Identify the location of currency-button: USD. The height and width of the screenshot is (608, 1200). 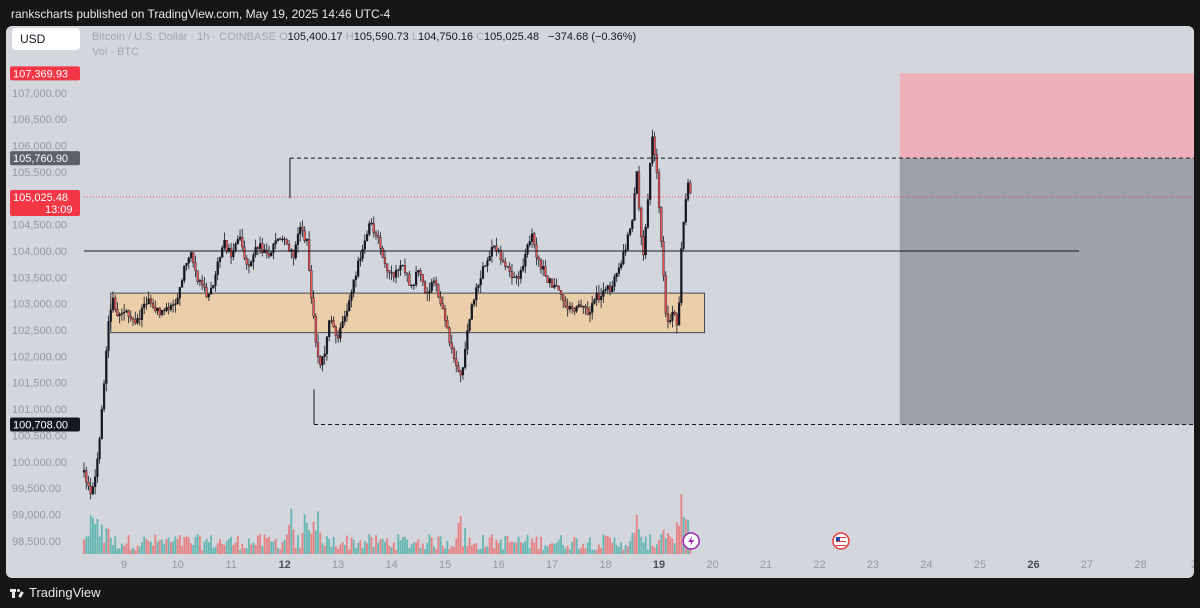
(46, 39).